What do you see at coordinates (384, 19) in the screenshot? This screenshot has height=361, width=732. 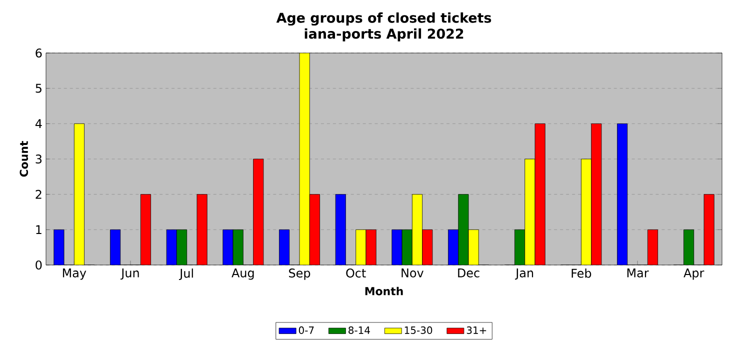 I see `chart-title: Age groups of closed tickets` at bounding box center [384, 19].